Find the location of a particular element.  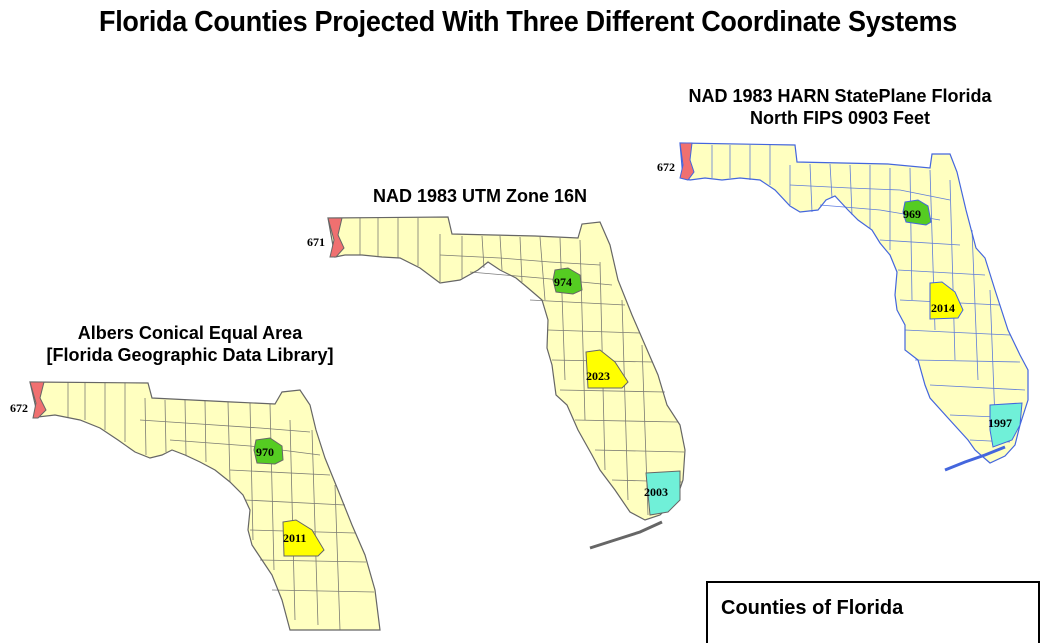

county-escambia-albers is located at coordinates (38, 400).